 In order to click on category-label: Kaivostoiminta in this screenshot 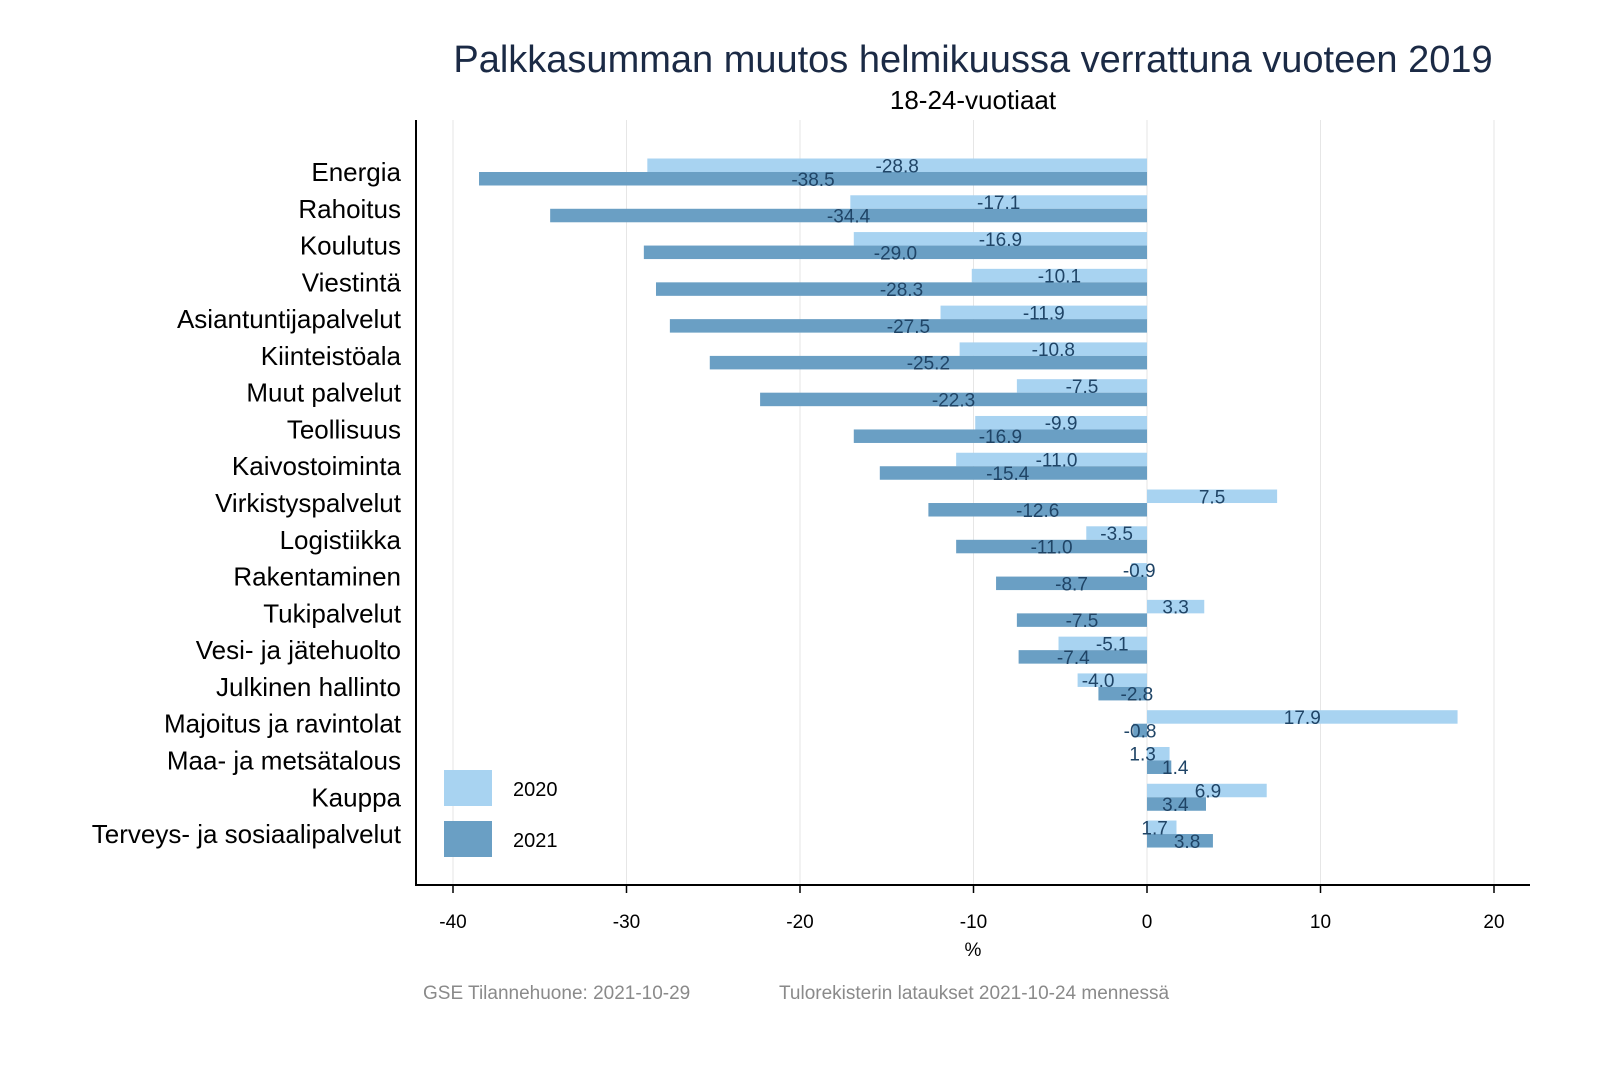, I will do `click(317, 466)`.